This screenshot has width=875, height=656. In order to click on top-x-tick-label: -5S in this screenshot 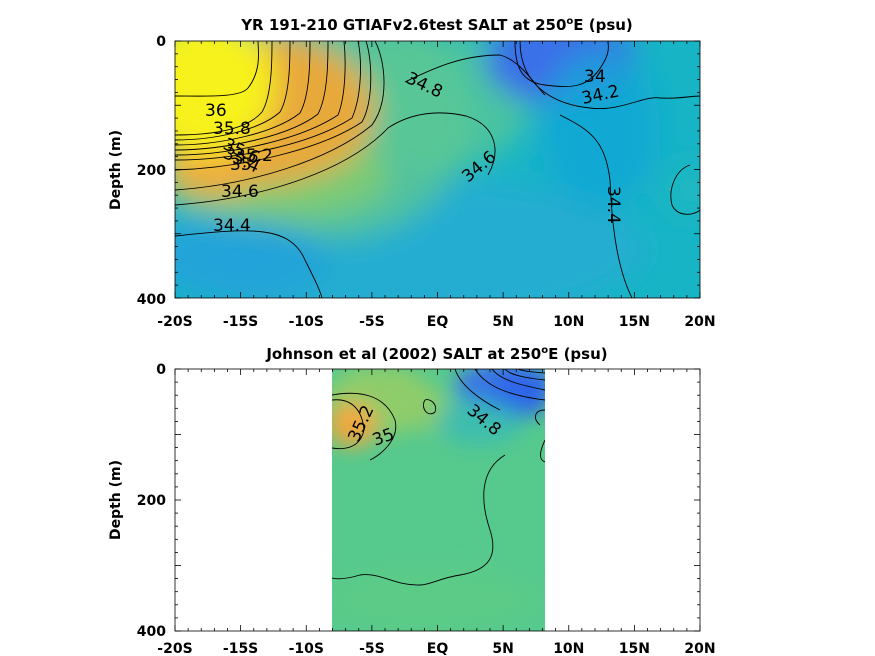, I will do `click(372, 322)`.